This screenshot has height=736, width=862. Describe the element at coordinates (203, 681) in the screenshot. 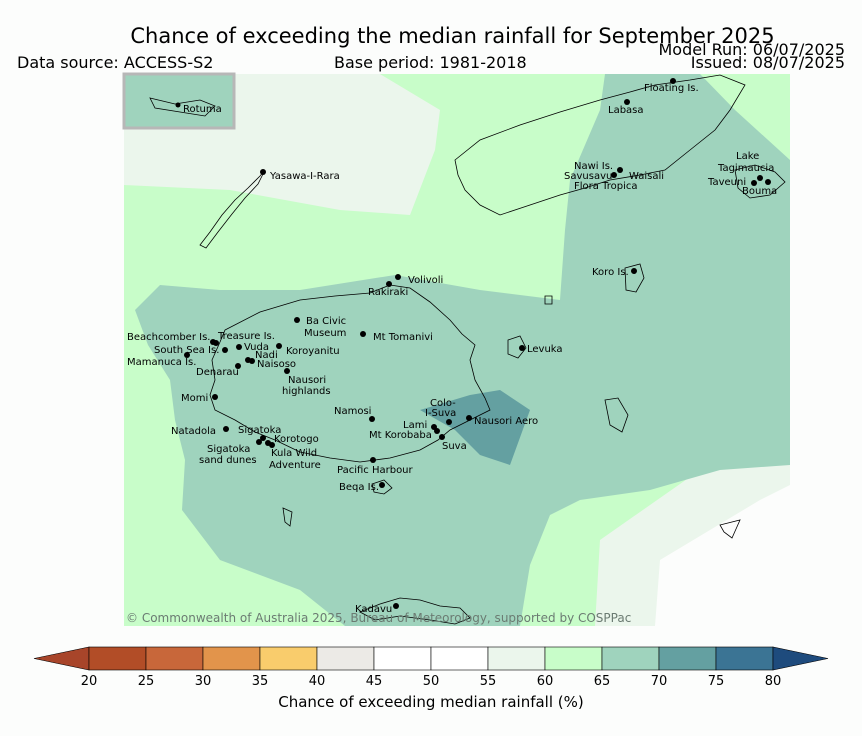

I see `colorbar-tick-label: 30` at that location.